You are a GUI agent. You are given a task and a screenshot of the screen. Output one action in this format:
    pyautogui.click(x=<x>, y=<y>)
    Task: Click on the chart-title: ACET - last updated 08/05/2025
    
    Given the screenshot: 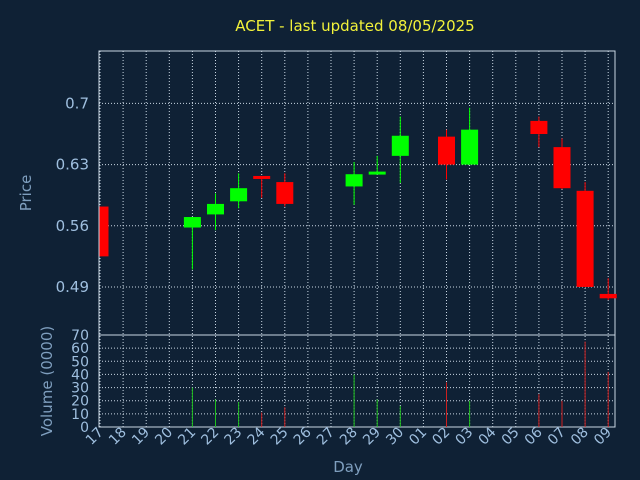 What is the action you would take?
    pyautogui.click(x=354, y=26)
    